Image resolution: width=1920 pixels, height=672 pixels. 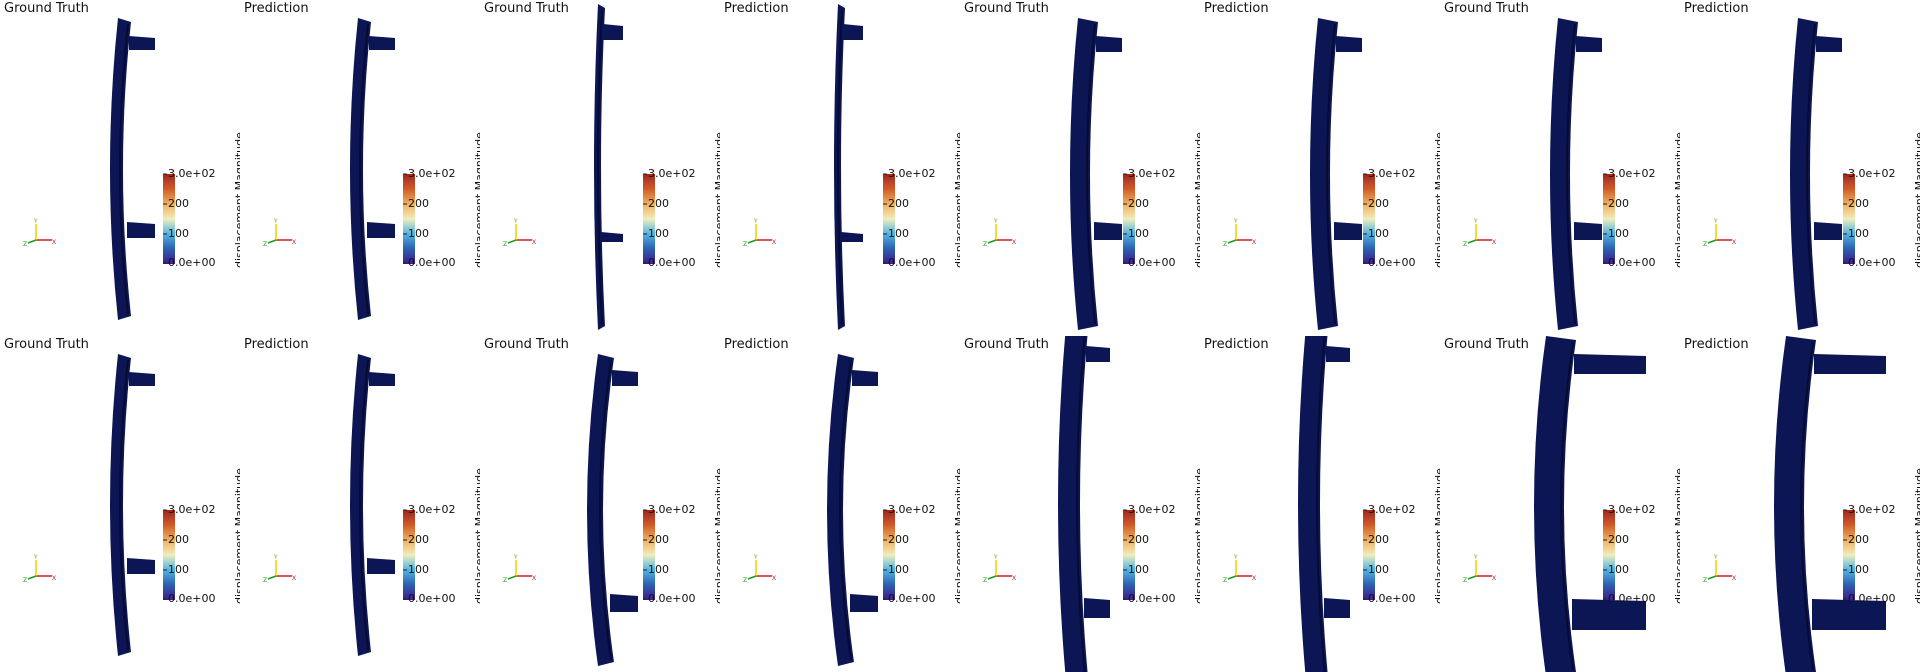 I want to click on panel-title: Ground Truth, so click(x=1006, y=344).